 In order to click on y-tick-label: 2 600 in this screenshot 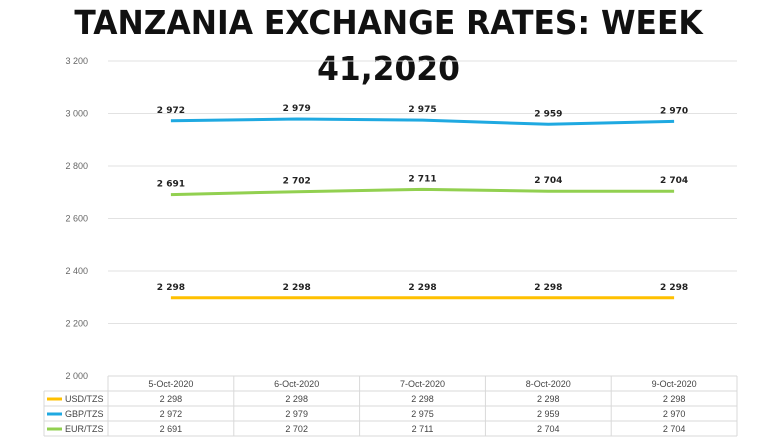, I will do `click(76, 219)`.